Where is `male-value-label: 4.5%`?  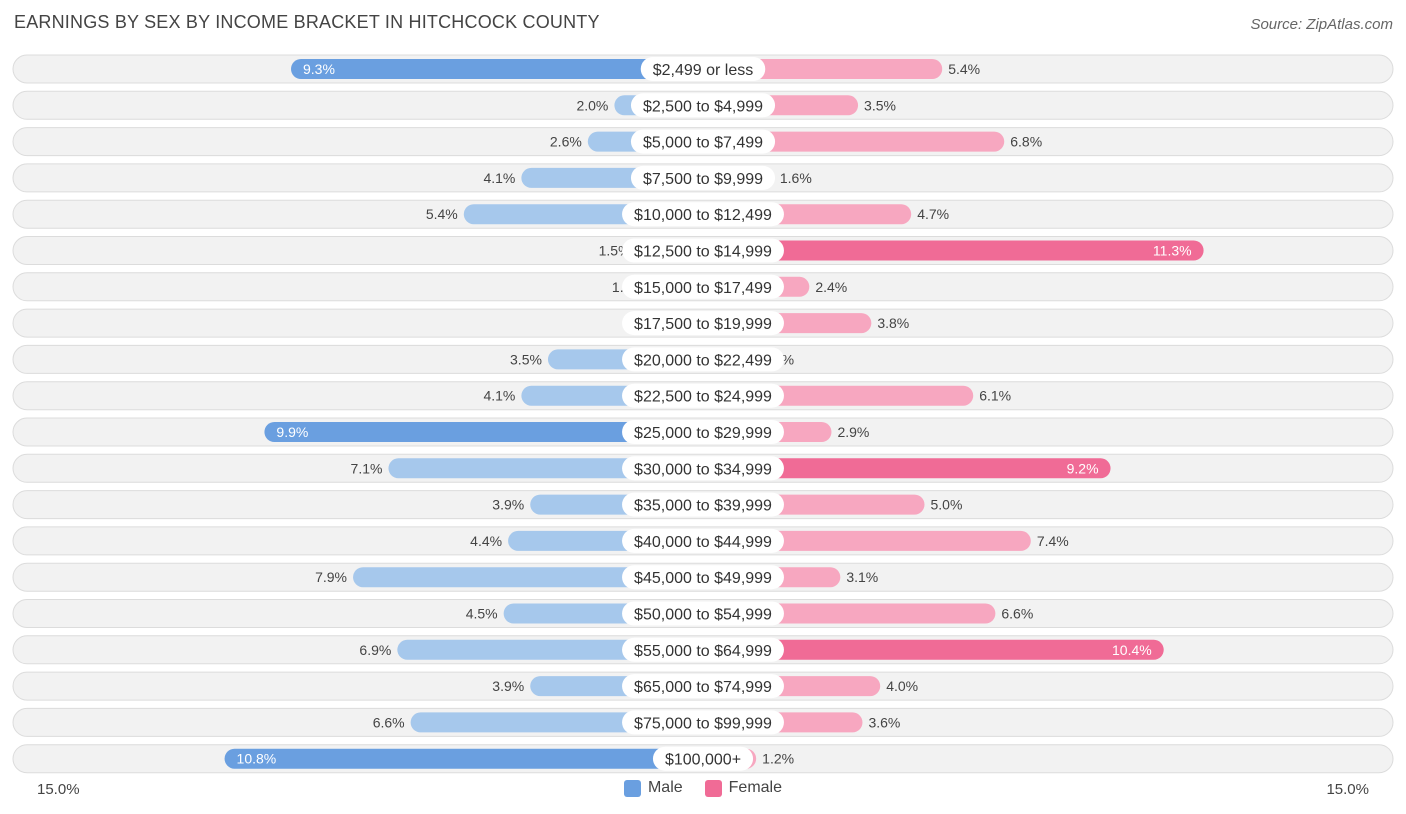 male-value-label: 4.5% is located at coordinates (482, 614).